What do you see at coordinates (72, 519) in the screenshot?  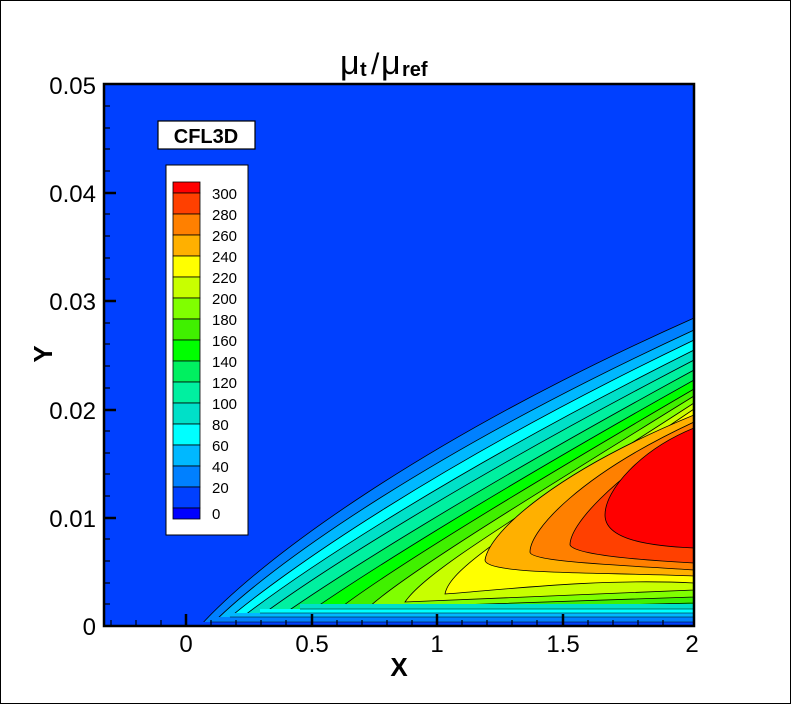 I see `svg-text: 0.01` at bounding box center [72, 519].